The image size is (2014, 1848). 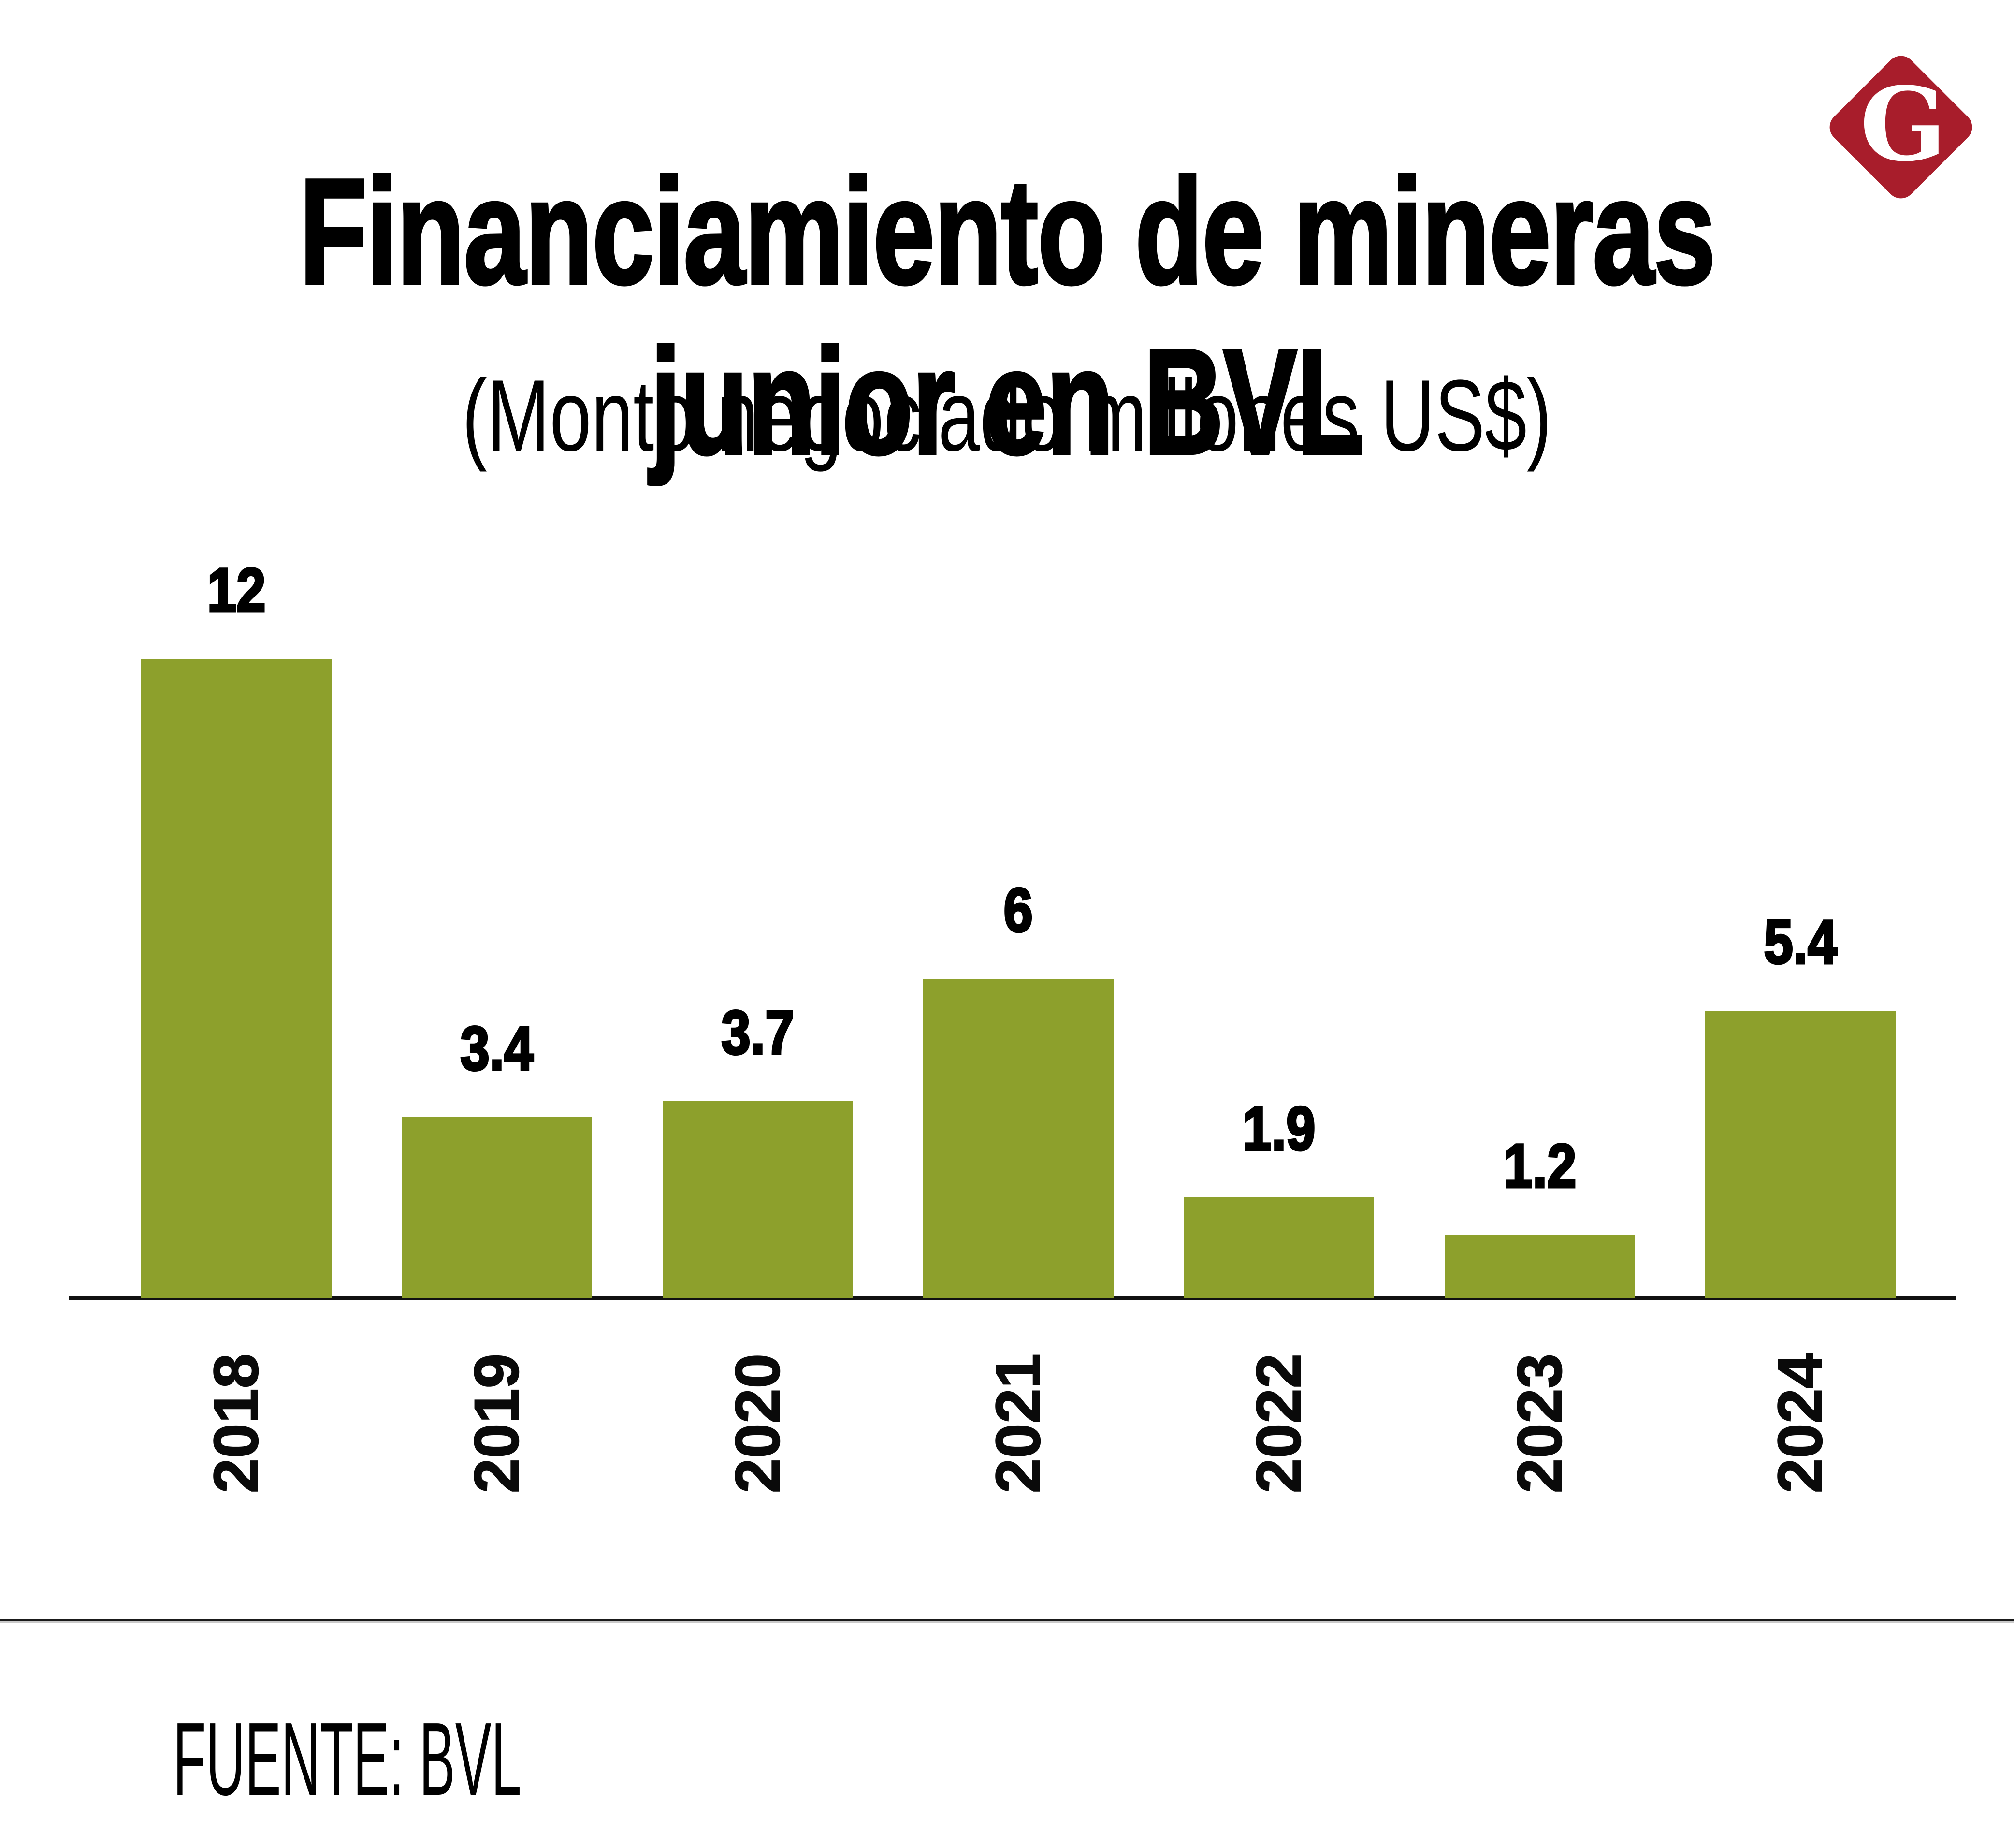 What do you see at coordinates (1007, 401) in the screenshot?
I see `title-line-2: junior en BVL` at bounding box center [1007, 401].